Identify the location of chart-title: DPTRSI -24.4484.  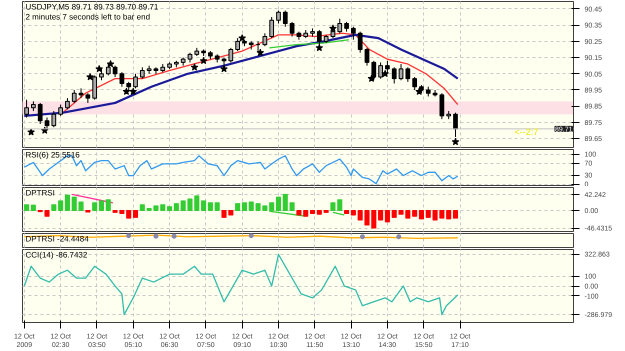
(58, 239).